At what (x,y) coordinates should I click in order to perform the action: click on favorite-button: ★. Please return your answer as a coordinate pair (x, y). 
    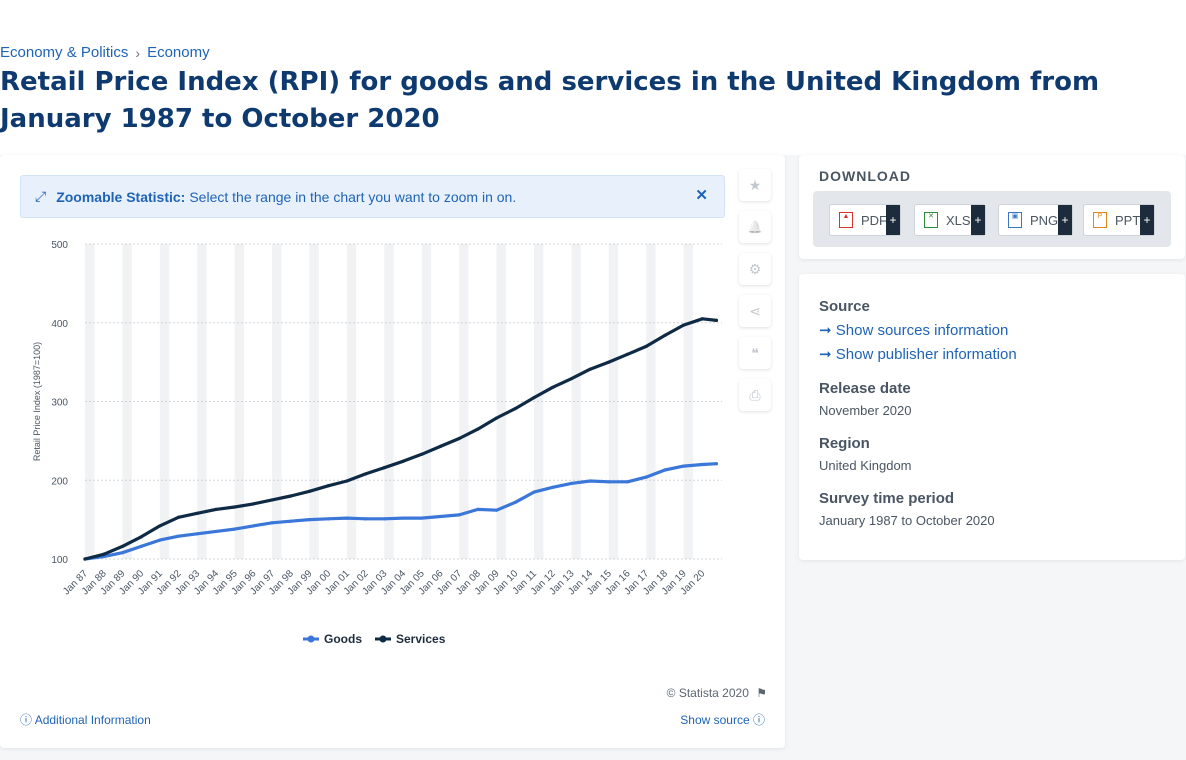
    Looking at the image, I should click on (755, 185).